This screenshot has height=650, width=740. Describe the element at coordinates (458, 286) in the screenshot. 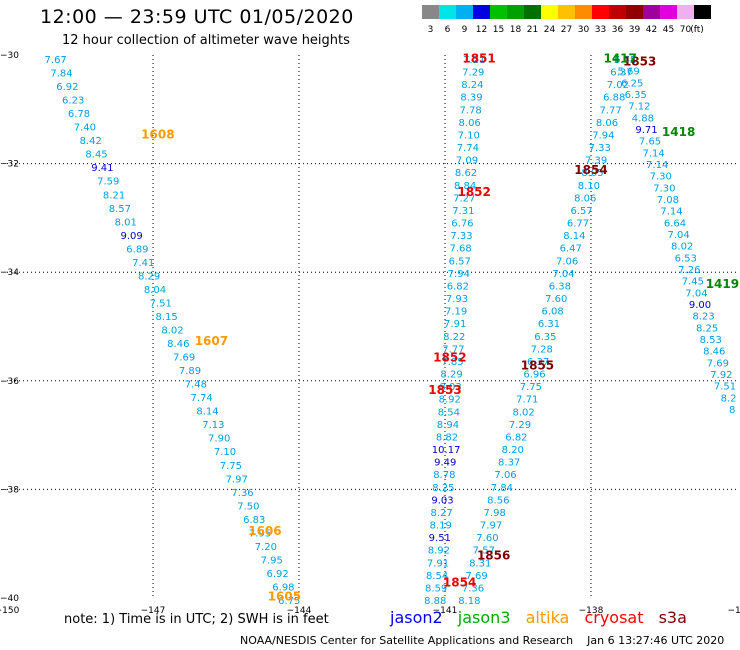

I see `swh-value: 6.82` at that location.